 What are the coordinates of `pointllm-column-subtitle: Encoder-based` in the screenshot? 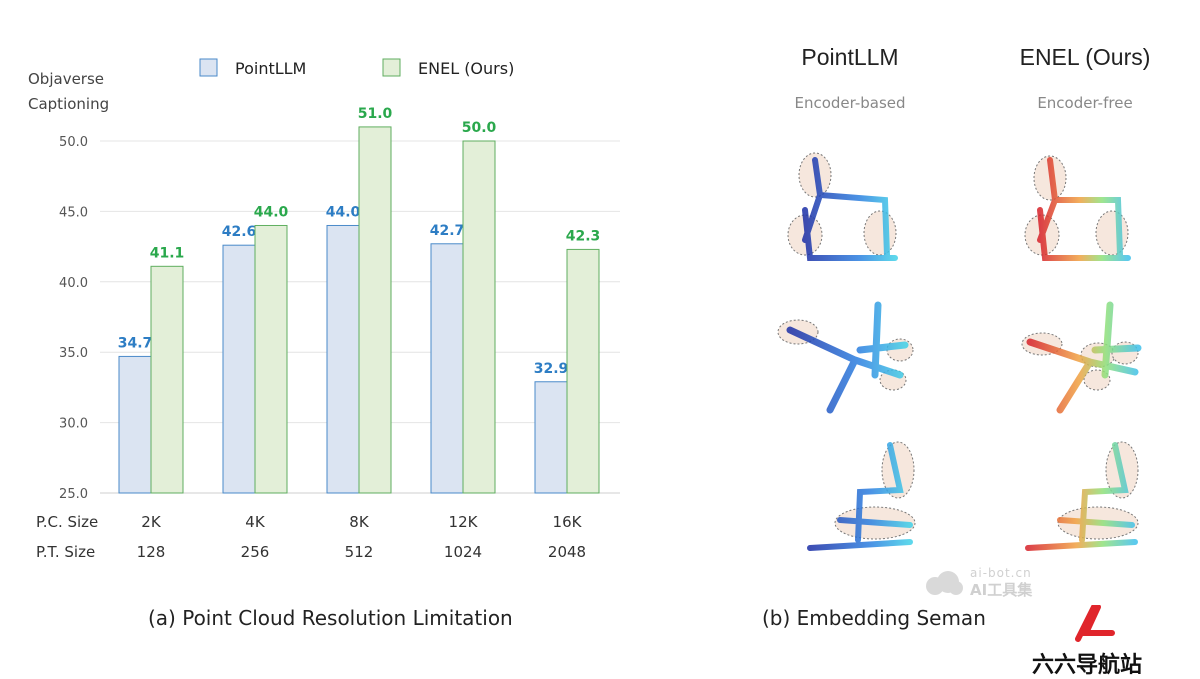 It's located at (850, 103).